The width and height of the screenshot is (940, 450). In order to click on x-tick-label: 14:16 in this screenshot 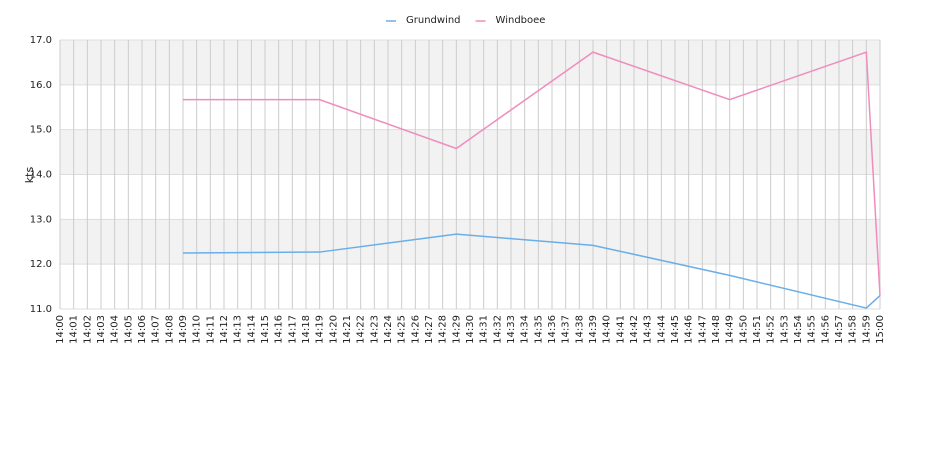, I will do `click(279, 329)`.